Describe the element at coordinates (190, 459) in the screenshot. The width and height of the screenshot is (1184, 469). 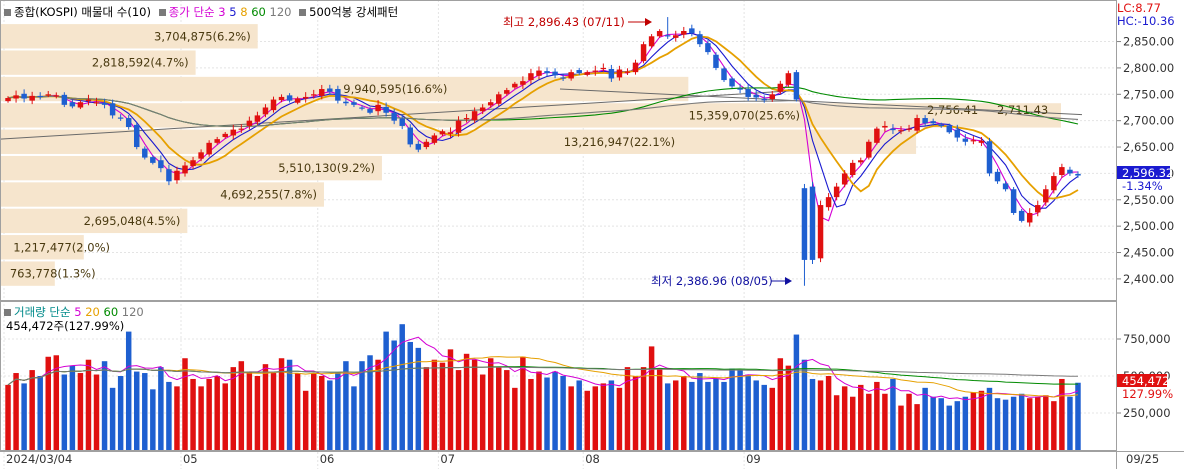
I see `x-tick-label: 05` at that location.